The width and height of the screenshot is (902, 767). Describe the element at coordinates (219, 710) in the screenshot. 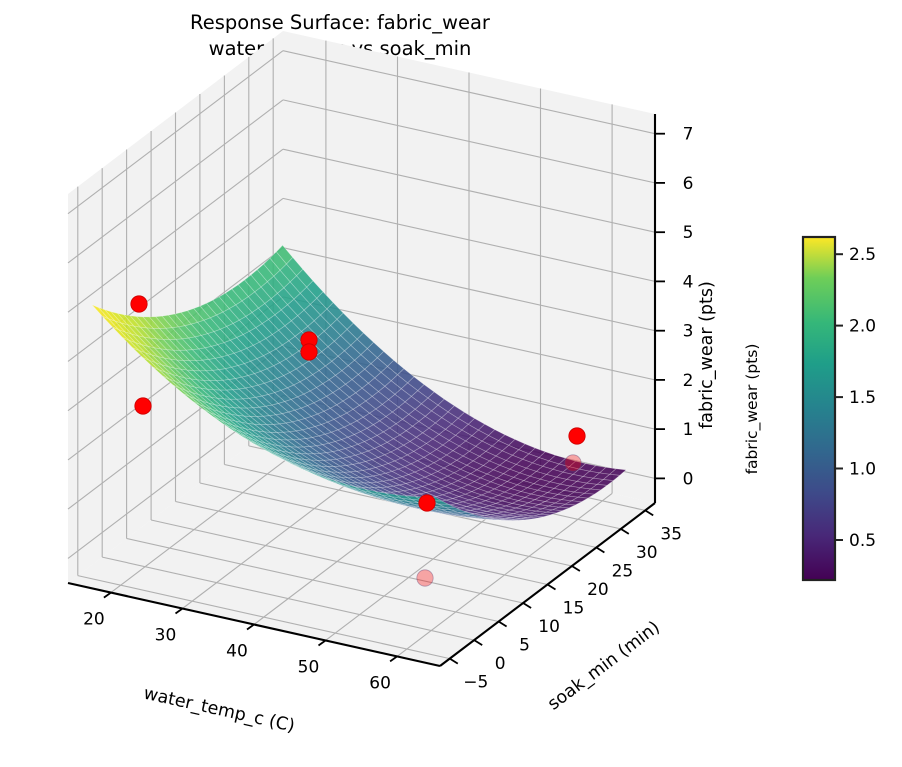

I see `x-axis-title: water_temp_c (C)` at that location.